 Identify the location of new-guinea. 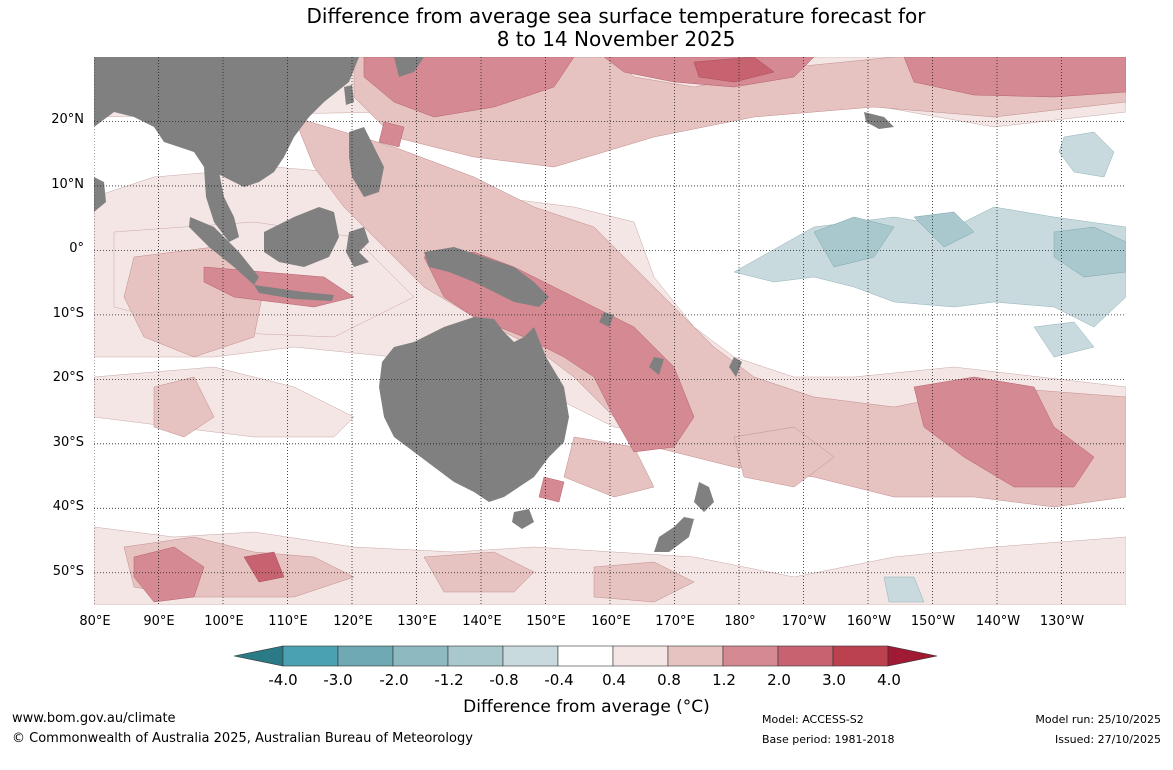
(486, 277).